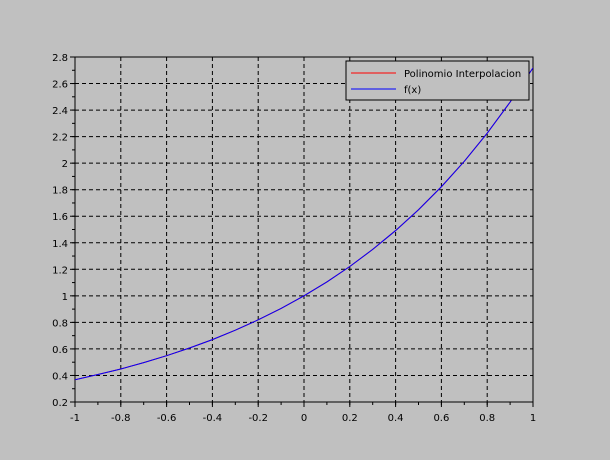 The image size is (610, 460). Describe the element at coordinates (65, 164) in the screenshot. I see `y-tick-label: 2` at that location.